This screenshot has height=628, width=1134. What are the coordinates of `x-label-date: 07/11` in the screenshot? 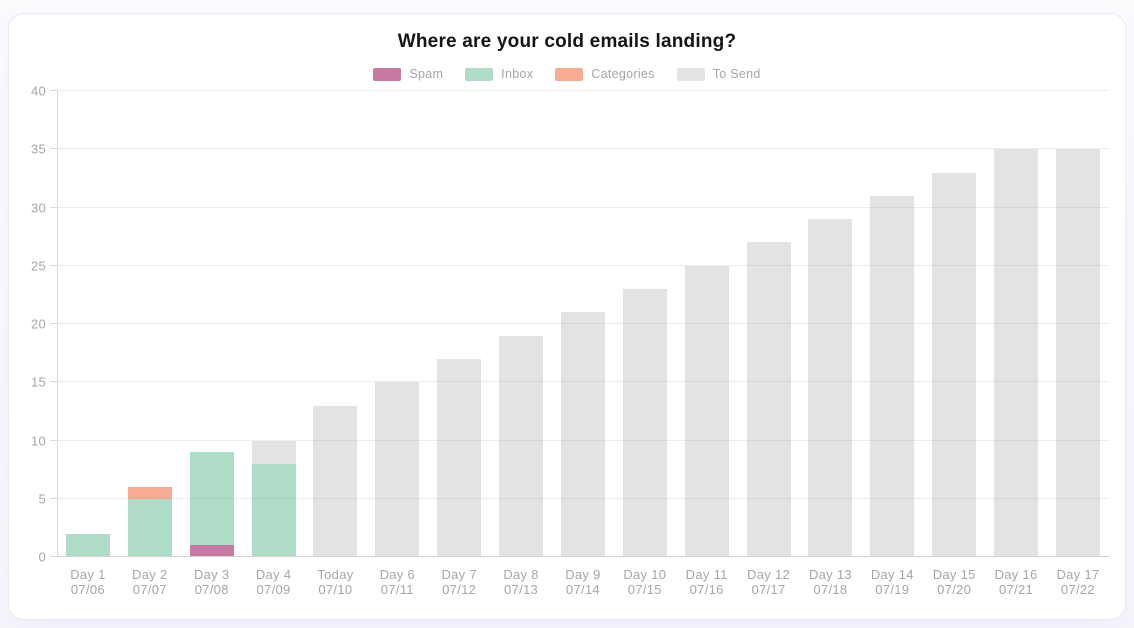 It's located at (397, 589).